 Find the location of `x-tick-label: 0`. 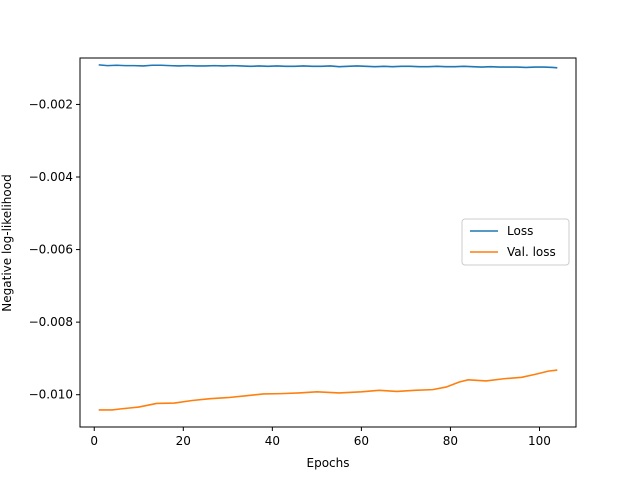

x-tick-label: 0 is located at coordinates (94, 441).